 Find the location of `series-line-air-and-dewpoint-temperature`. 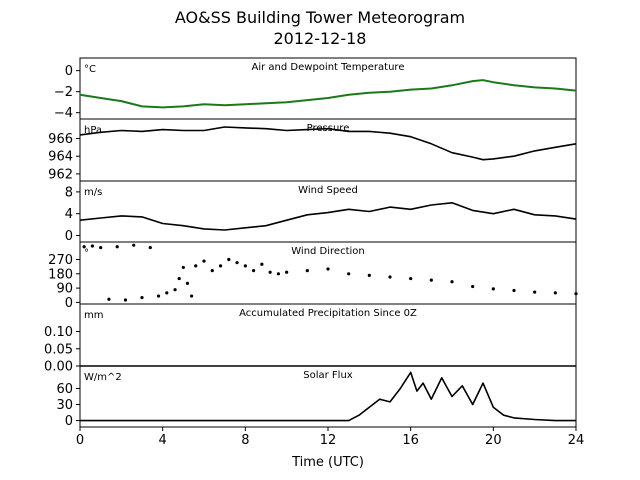

series-line-air-and-dewpoint-temperature is located at coordinates (328, 94).